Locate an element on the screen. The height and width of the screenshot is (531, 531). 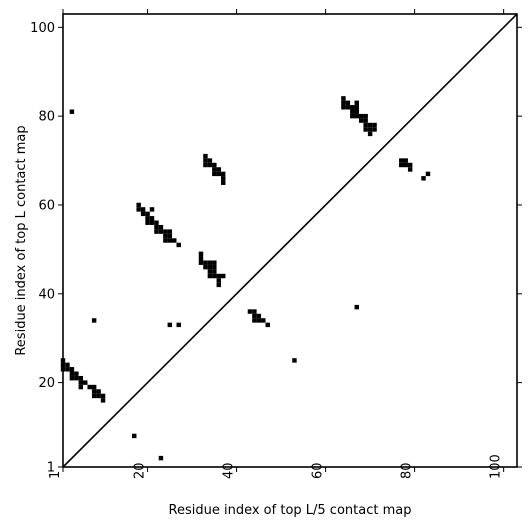
y-tick-label: 40 is located at coordinates (46, 294).